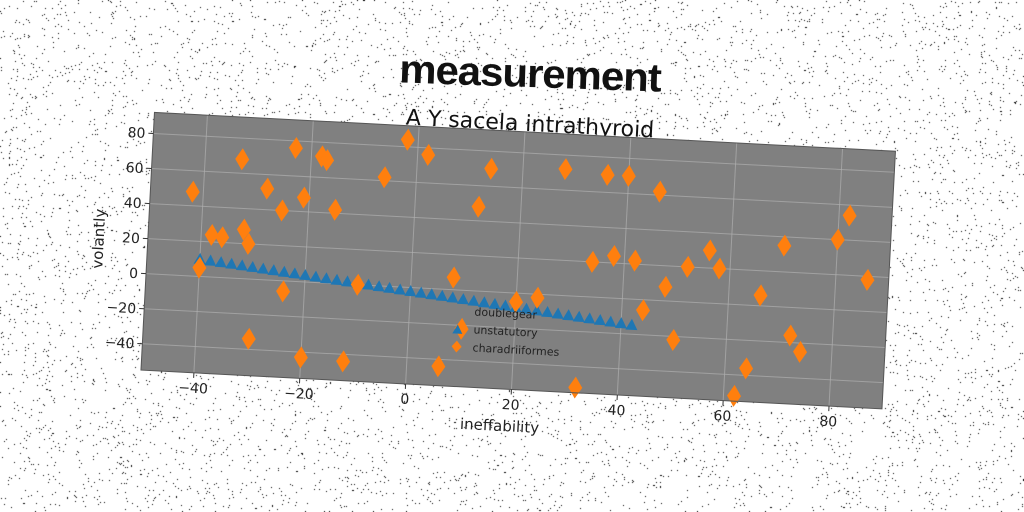 The image size is (1024, 512). Describe the element at coordinates (456, 346) in the screenshot. I see `legend-marker-charadriiformes` at that location.